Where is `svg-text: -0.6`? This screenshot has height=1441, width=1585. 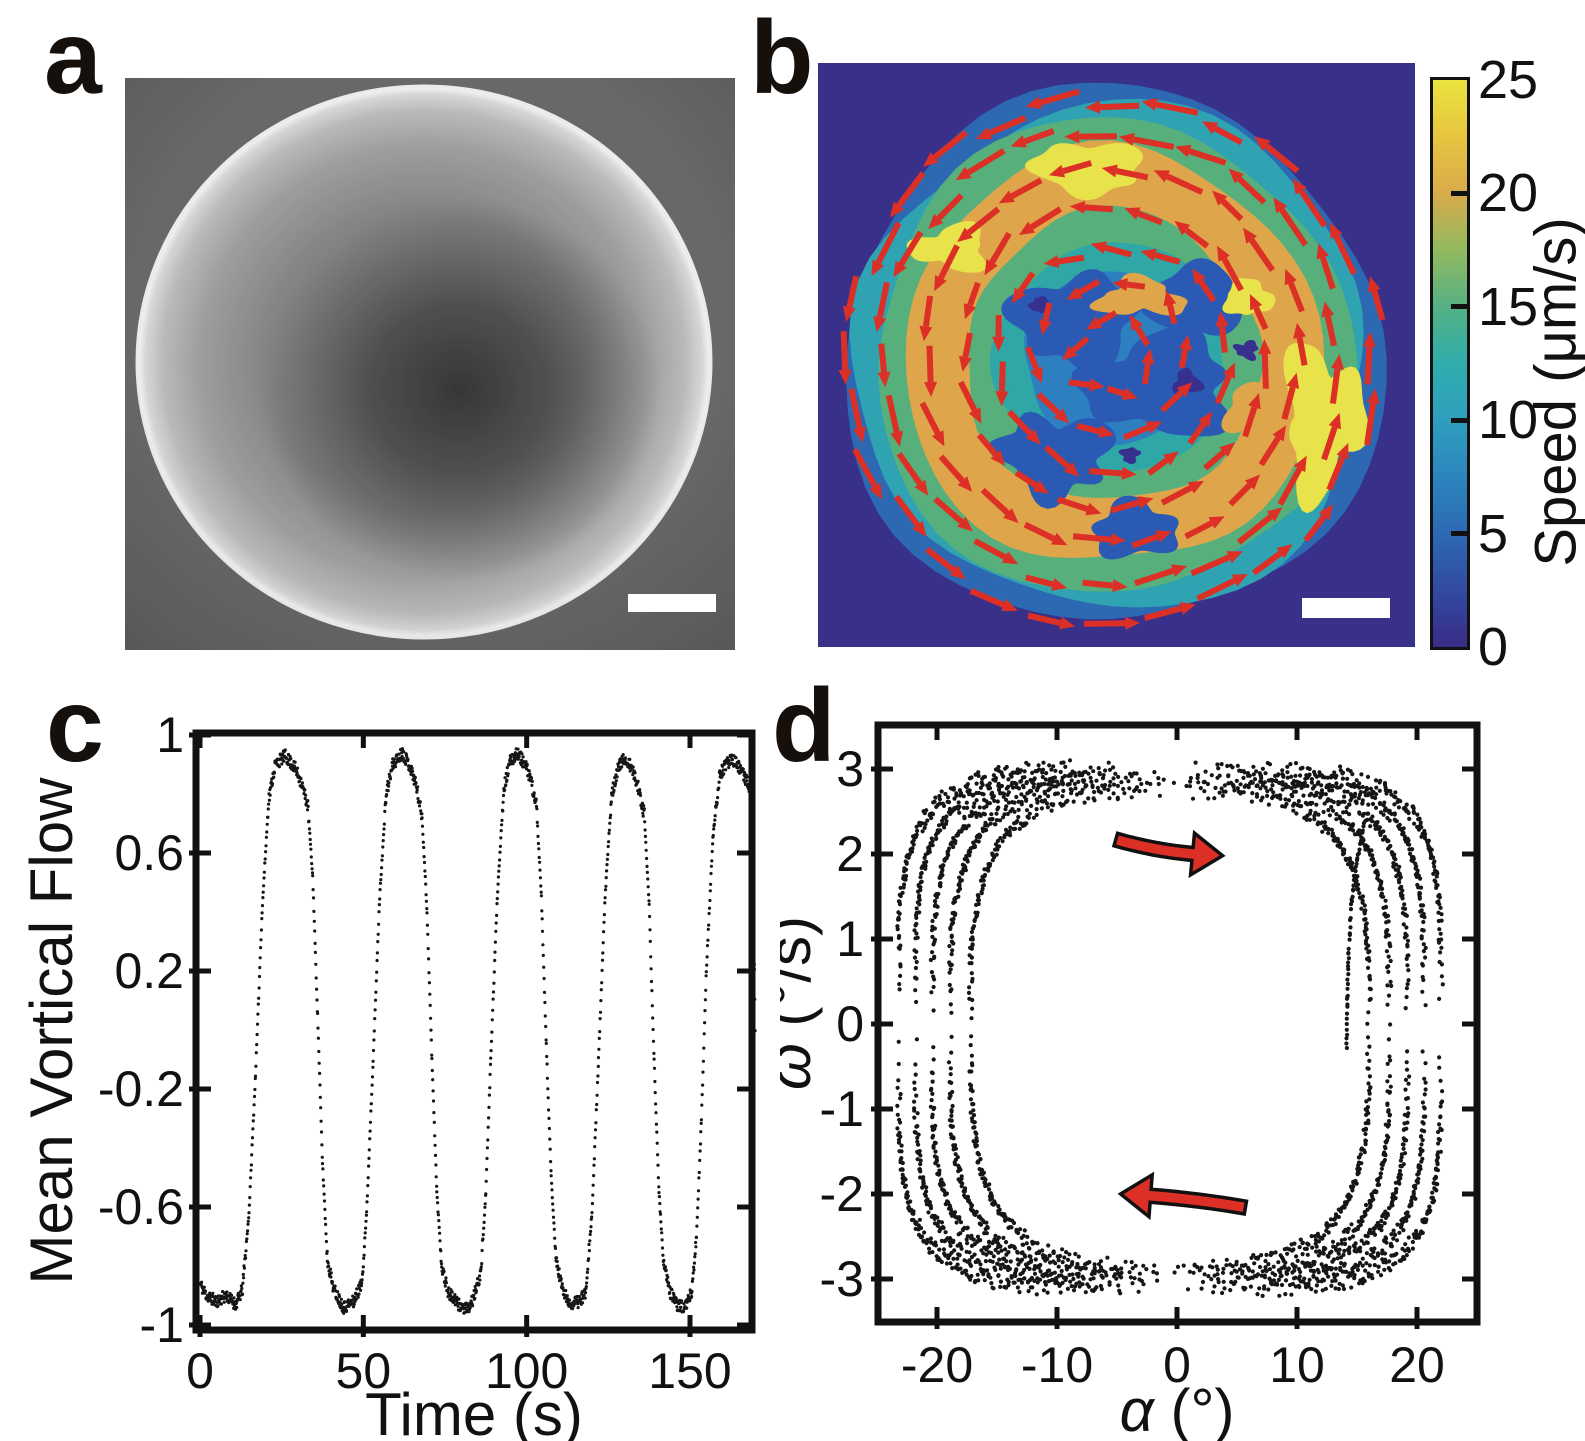
svg-text: -0.6 is located at coordinates (141, 1207).